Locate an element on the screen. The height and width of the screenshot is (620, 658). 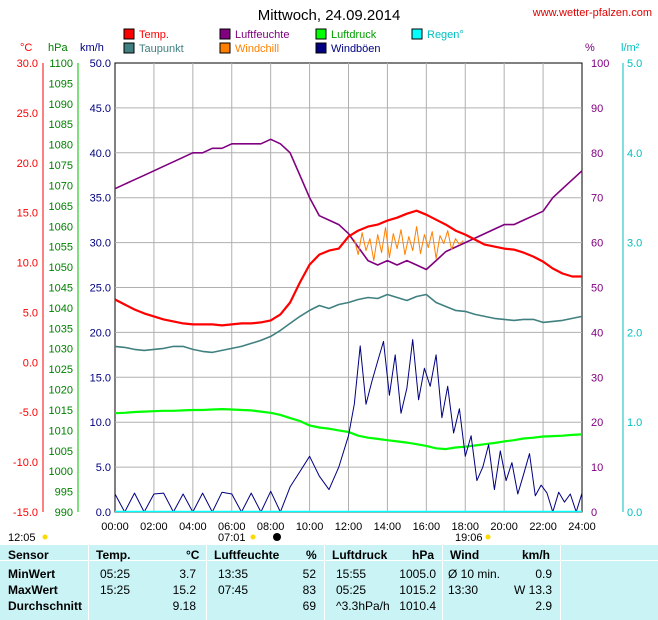
temp-tick-label: 15.0 is located at coordinates (27, 214).